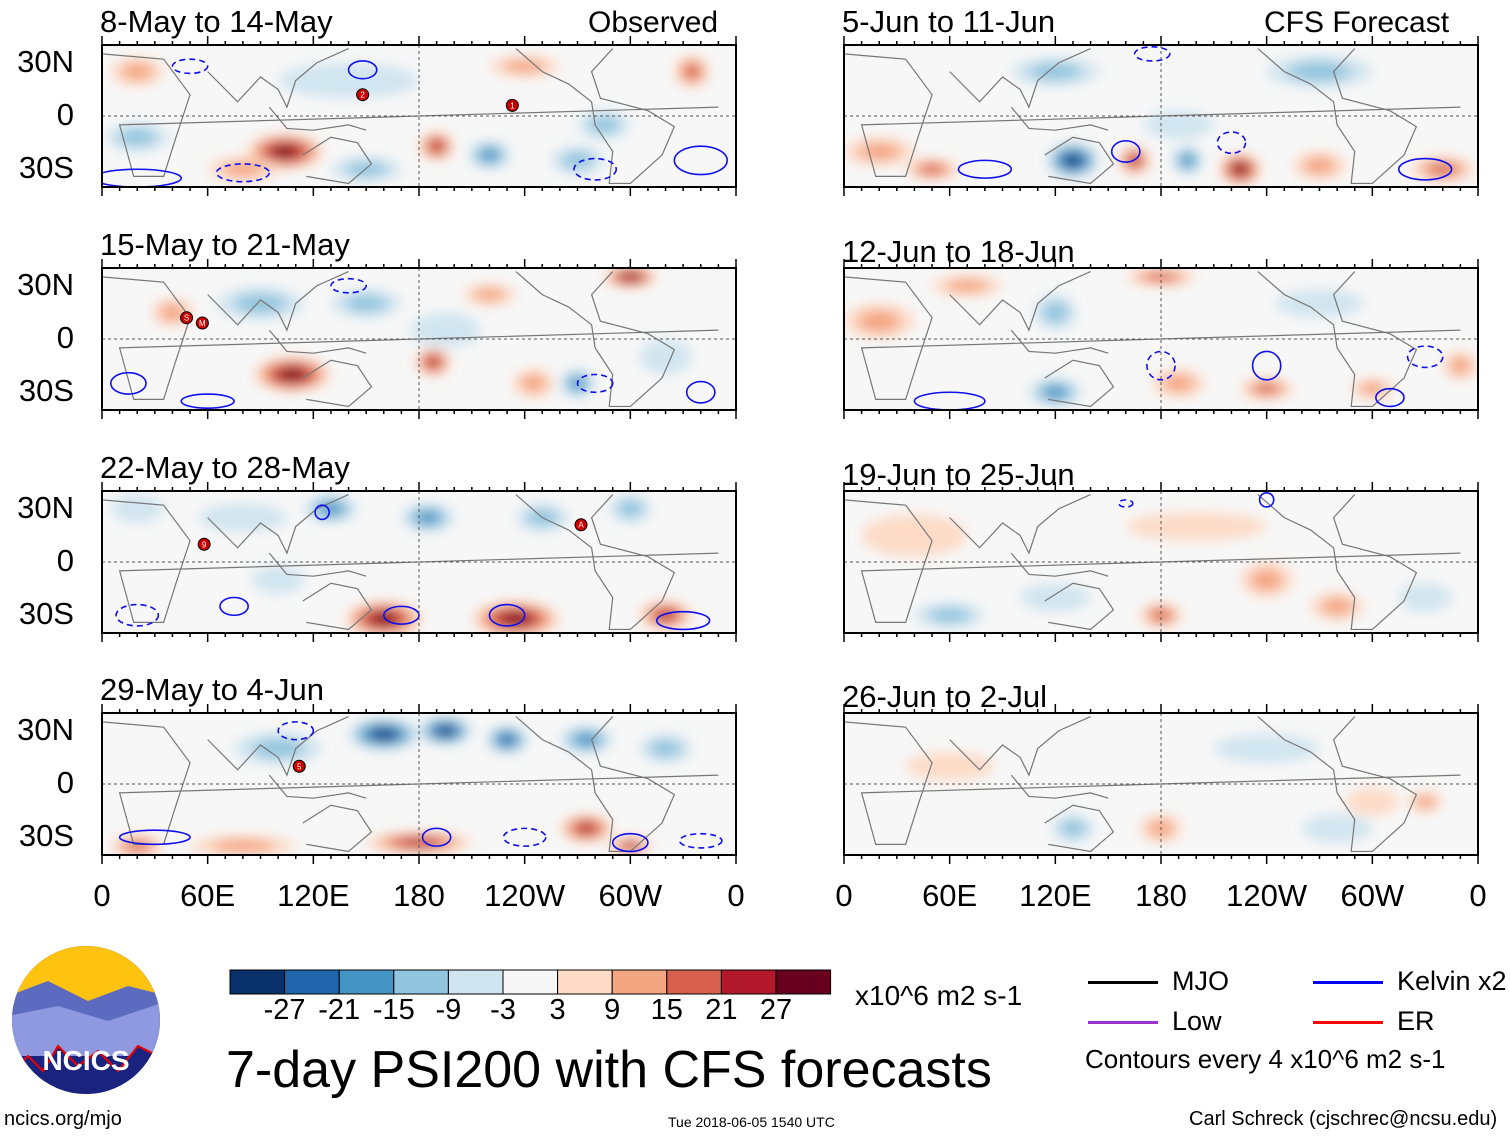 Image resolution: width=1510 pixels, height=1137 pixels. I want to click on legend-label: MJO, so click(1200, 981).